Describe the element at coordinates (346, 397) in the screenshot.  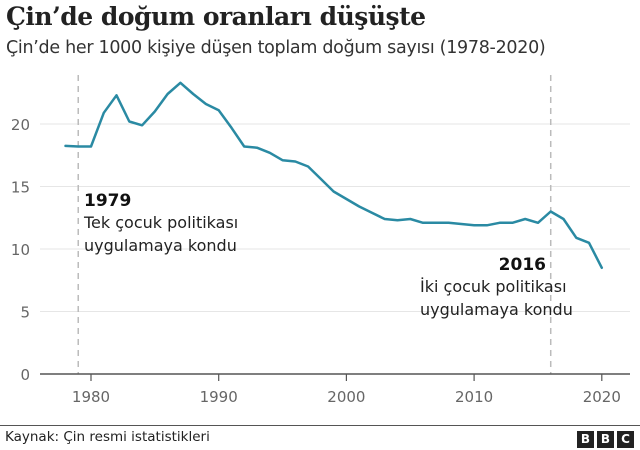
I see `x-tick-label: 2000` at that location.